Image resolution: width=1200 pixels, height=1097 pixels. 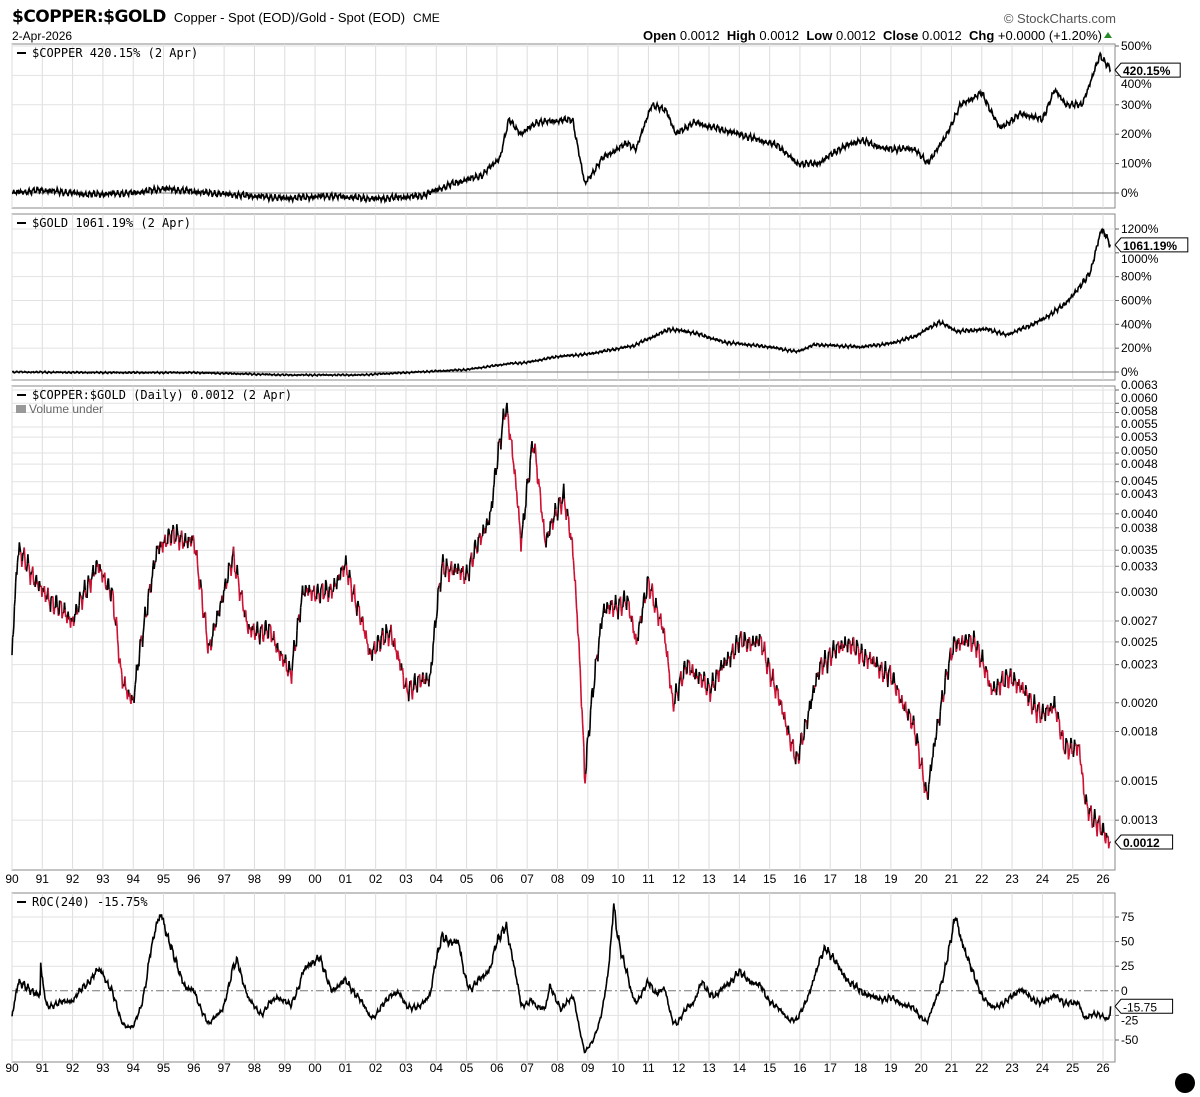 I want to click on brand-label: © StockCharts.com, so click(x=1059, y=18).